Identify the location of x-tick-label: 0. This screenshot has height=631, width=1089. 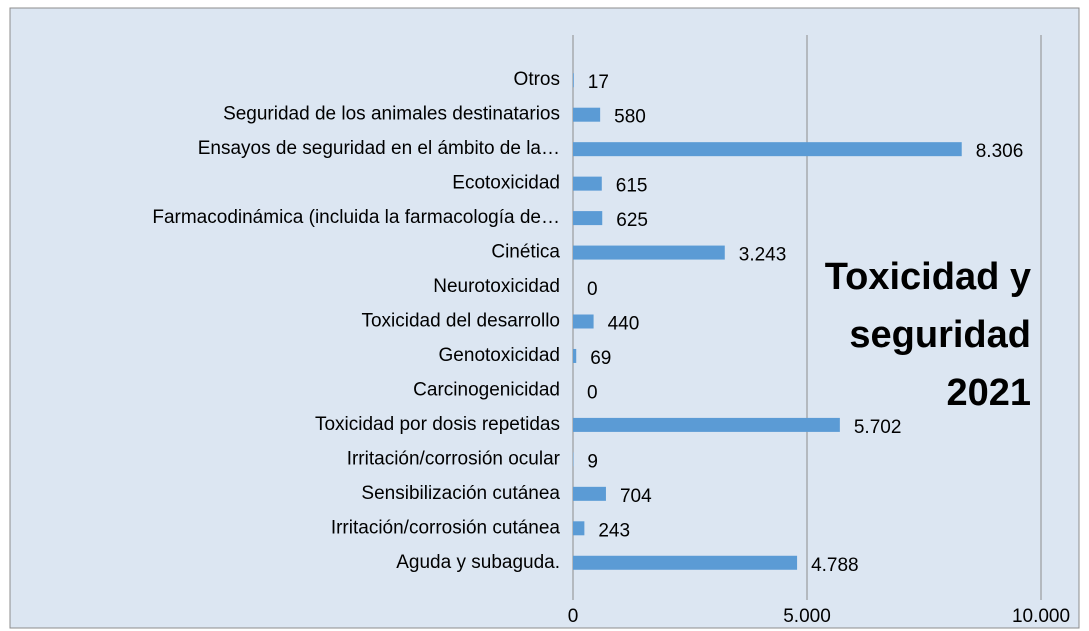
(573, 616).